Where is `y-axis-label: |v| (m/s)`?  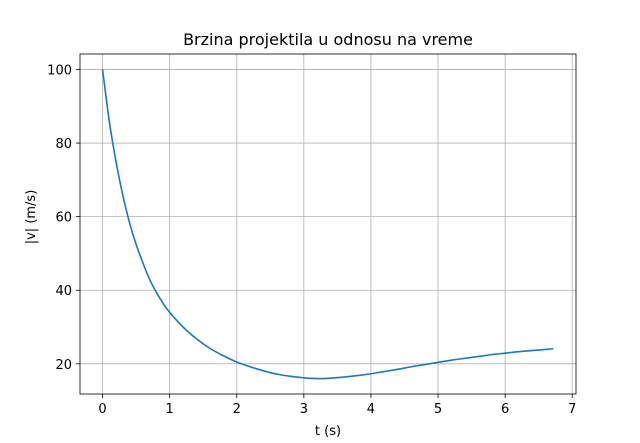 y-axis-label: |v| (m/s) is located at coordinates (31, 217).